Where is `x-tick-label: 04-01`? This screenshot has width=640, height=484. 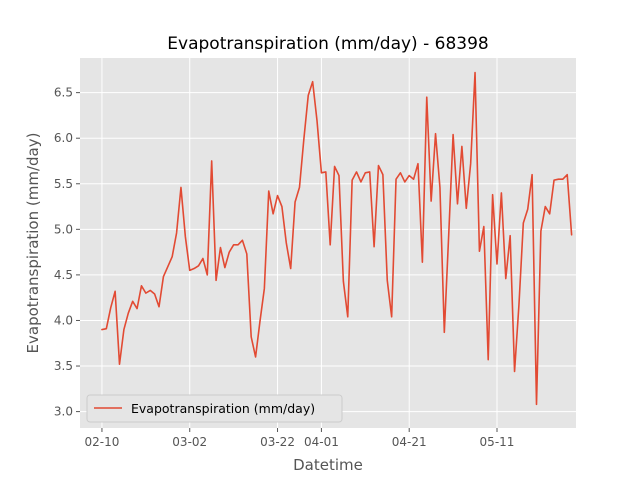
x-tick-label: 04-01 is located at coordinates (321, 442).